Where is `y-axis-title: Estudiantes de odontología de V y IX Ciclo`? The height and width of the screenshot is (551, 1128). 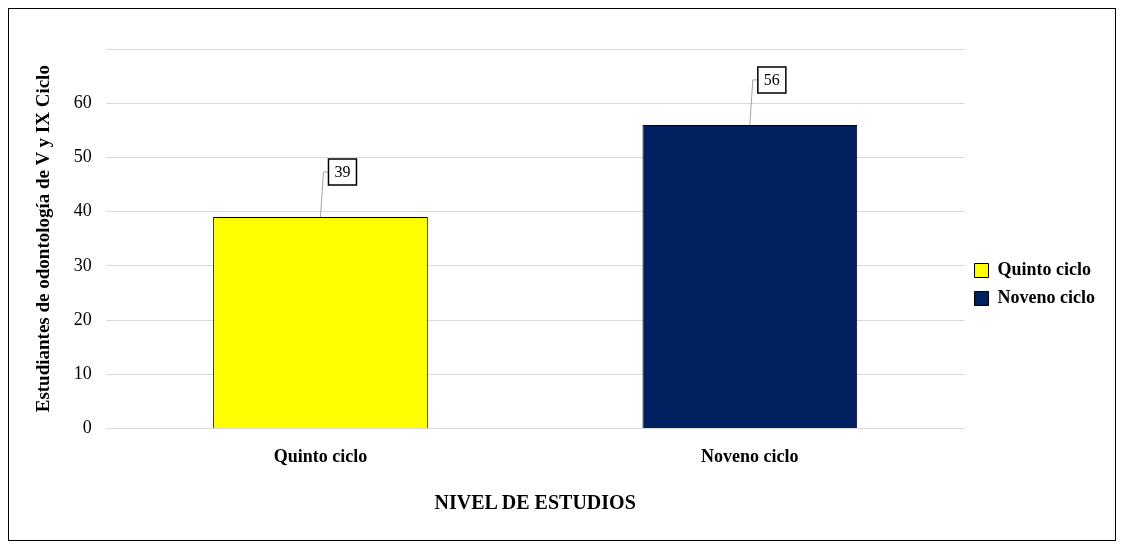 y-axis-title: Estudiantes de odontología de V y IX Ciclo is located at coordinates (43, 239).